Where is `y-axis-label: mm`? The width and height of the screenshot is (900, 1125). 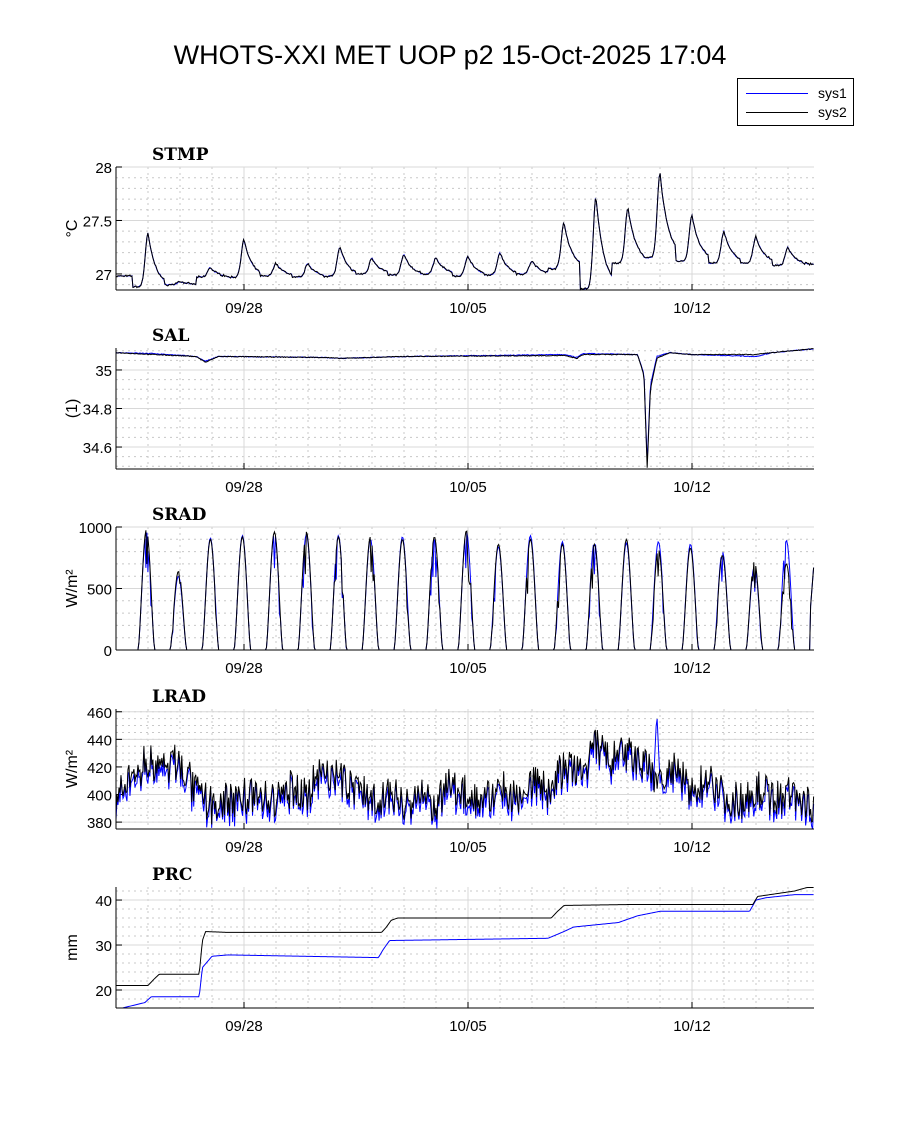 y-axis-label: mm is located at coordinates (72, 947).